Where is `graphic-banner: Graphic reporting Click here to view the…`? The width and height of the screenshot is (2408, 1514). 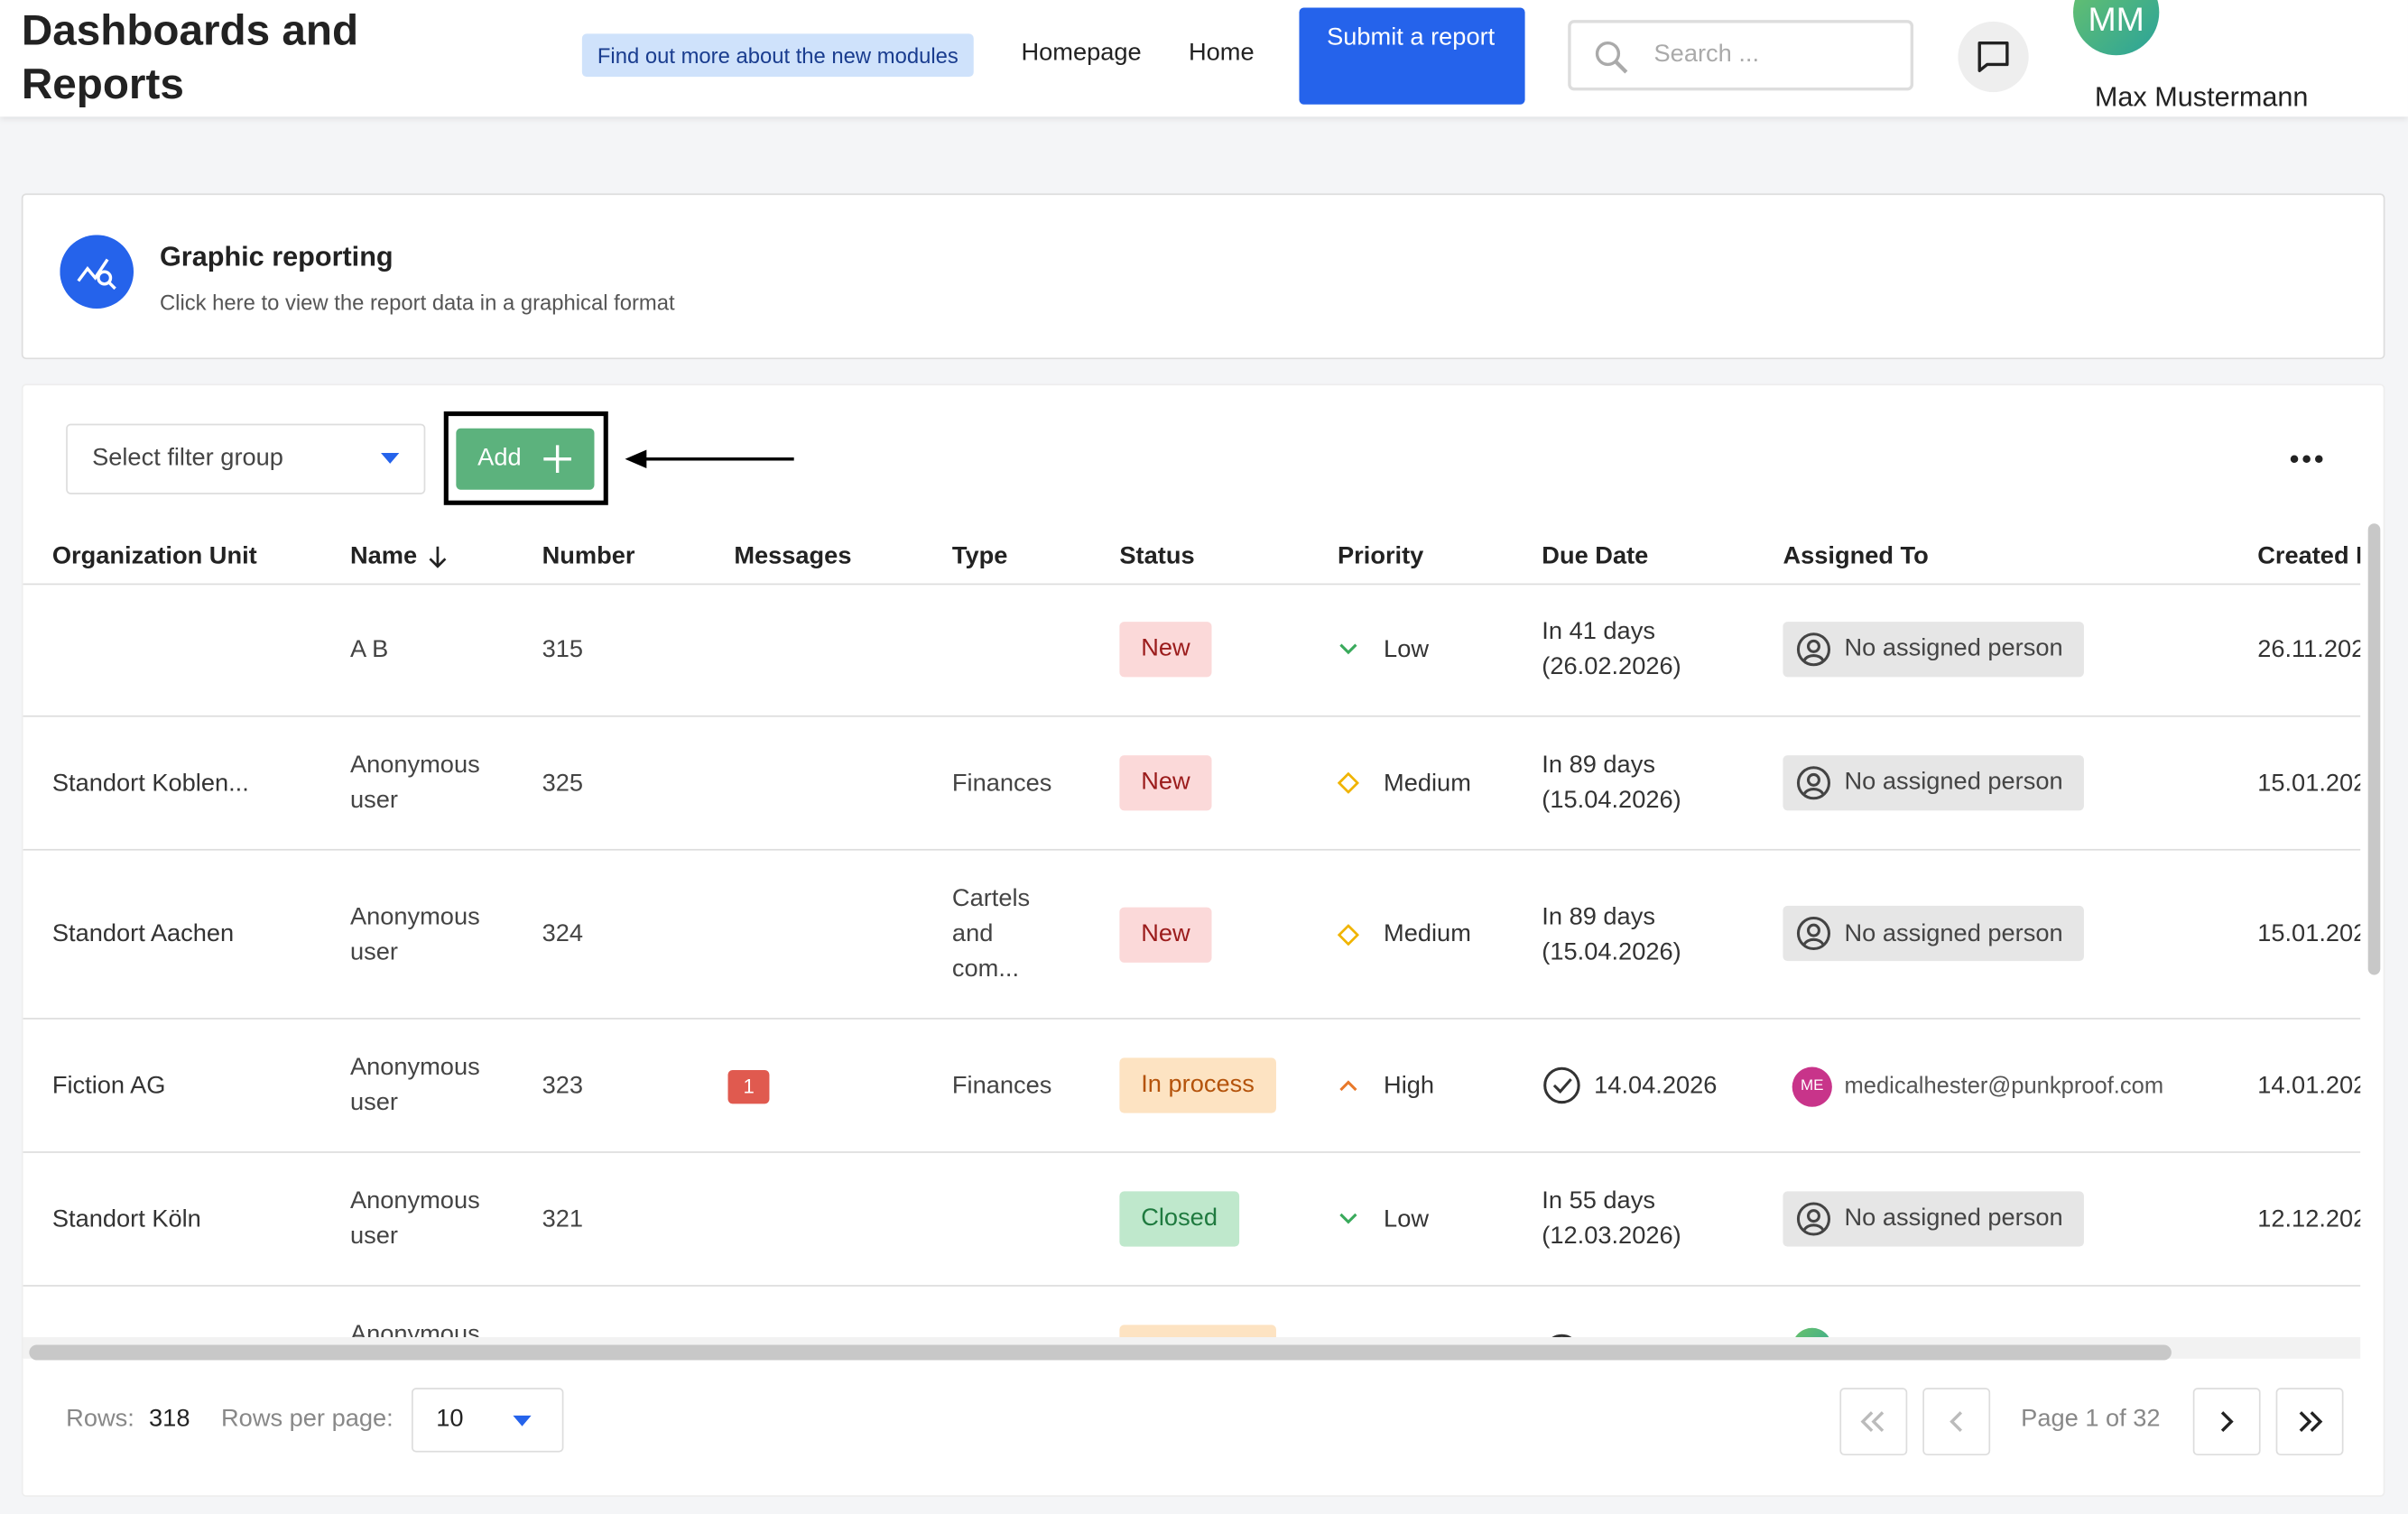 graphic-banner: Graphic reporting Click here to view the… is located at coordinates (1203, 276).